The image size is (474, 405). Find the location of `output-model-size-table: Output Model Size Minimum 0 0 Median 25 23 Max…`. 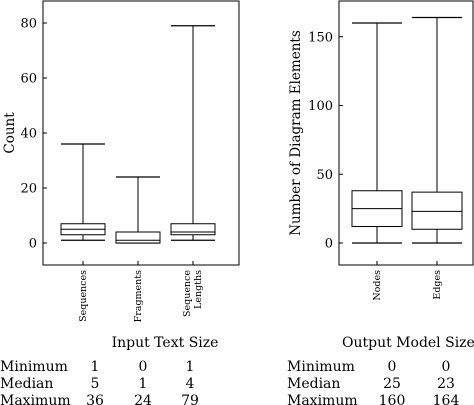

output-model-size-table: Output Model Size Minimum 0 0 Median 25 23 Max… is located at coordinates (380, 370).